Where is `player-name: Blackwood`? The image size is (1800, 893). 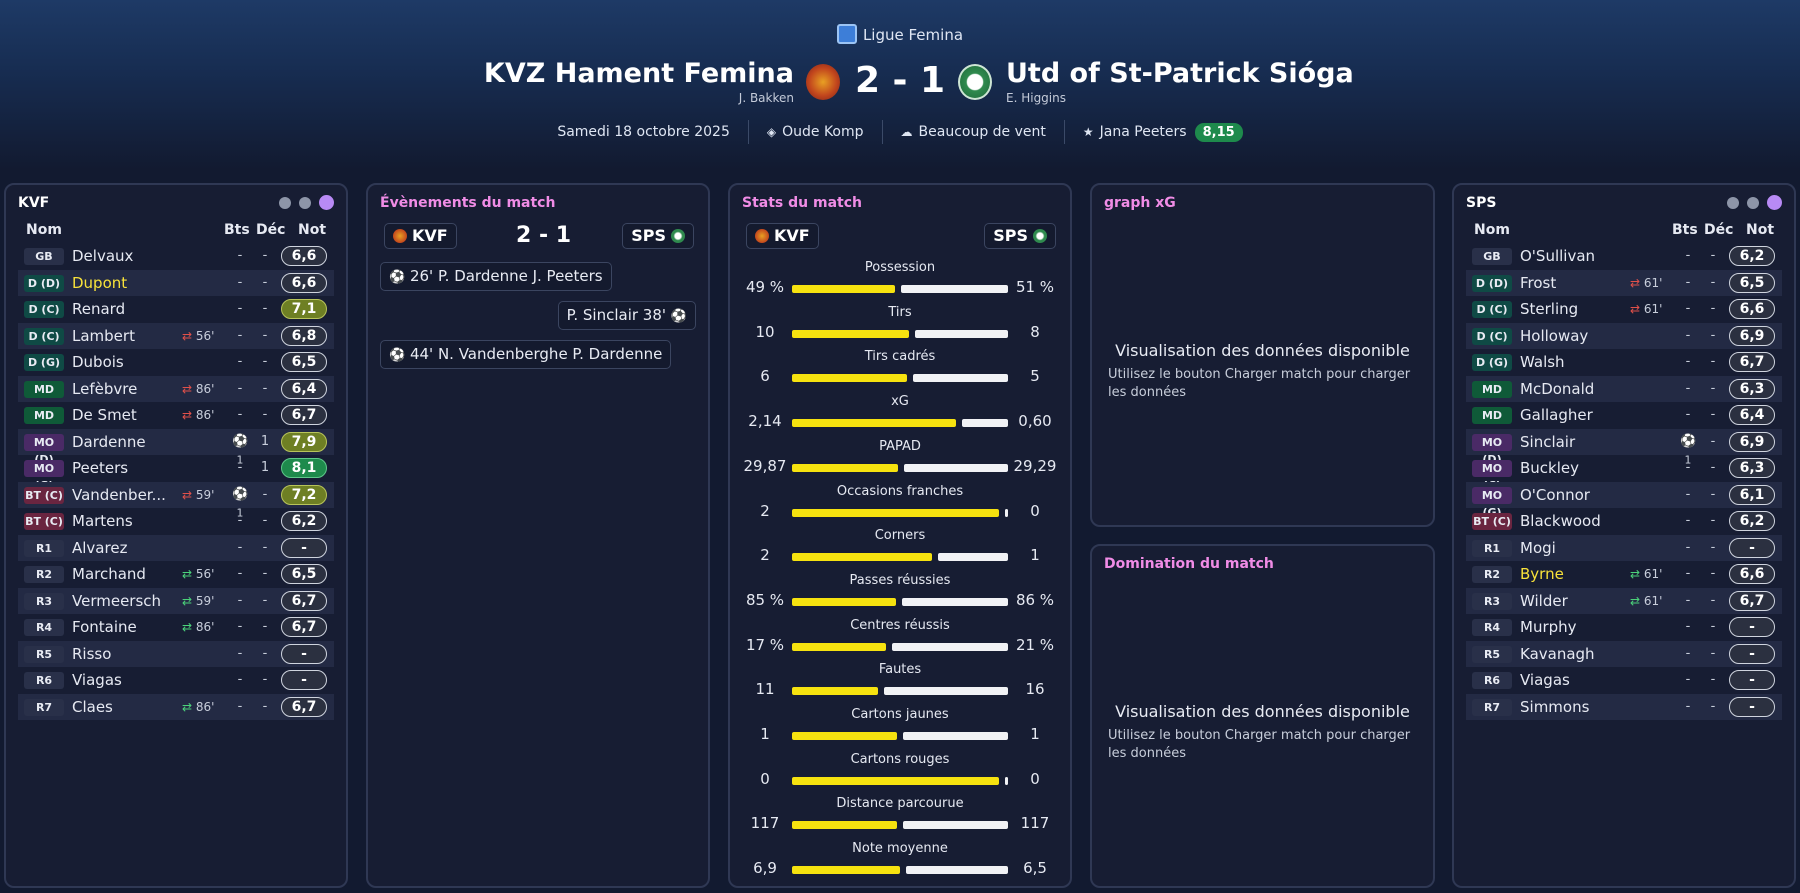
player-name: Blackwood is located at coordinates (1560, 521).